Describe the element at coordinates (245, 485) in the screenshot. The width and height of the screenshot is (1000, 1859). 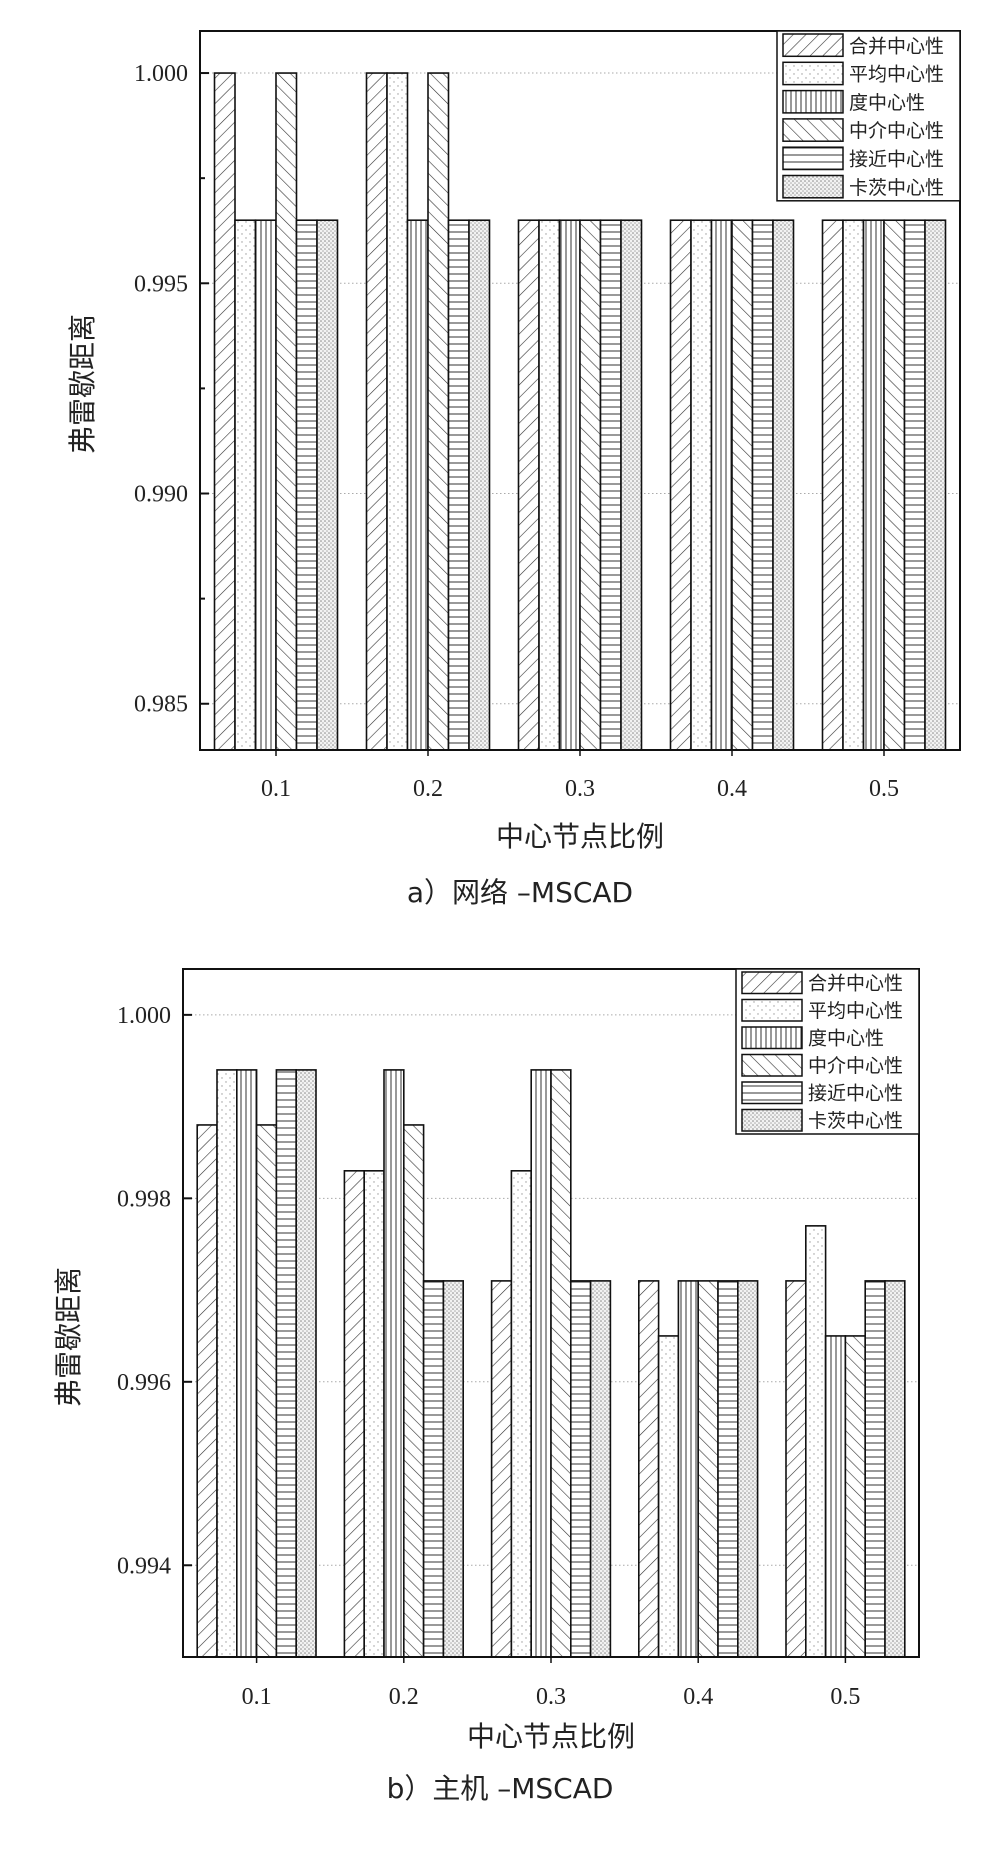
I see `bar-2-0.1` at that location.